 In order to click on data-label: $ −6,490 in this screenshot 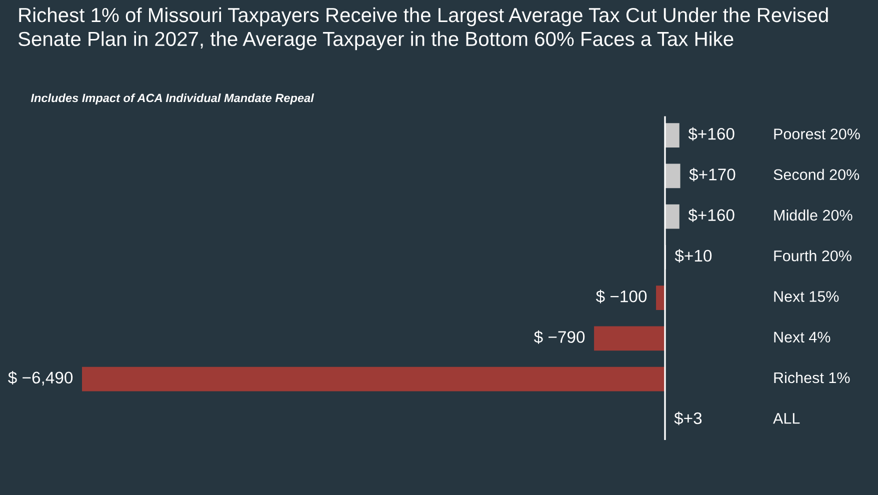, I will do `click(40, 378)`.